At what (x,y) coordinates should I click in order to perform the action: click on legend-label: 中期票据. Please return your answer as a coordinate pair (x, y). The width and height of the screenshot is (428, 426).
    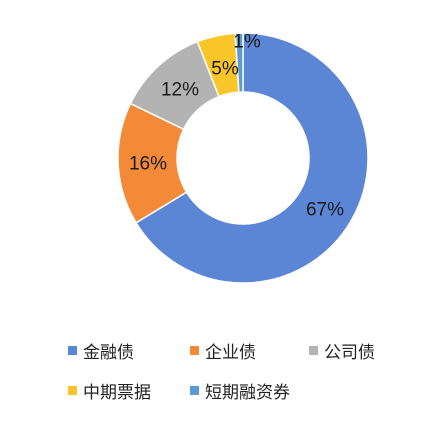
    Looking at the image, I should click on (117, 393).